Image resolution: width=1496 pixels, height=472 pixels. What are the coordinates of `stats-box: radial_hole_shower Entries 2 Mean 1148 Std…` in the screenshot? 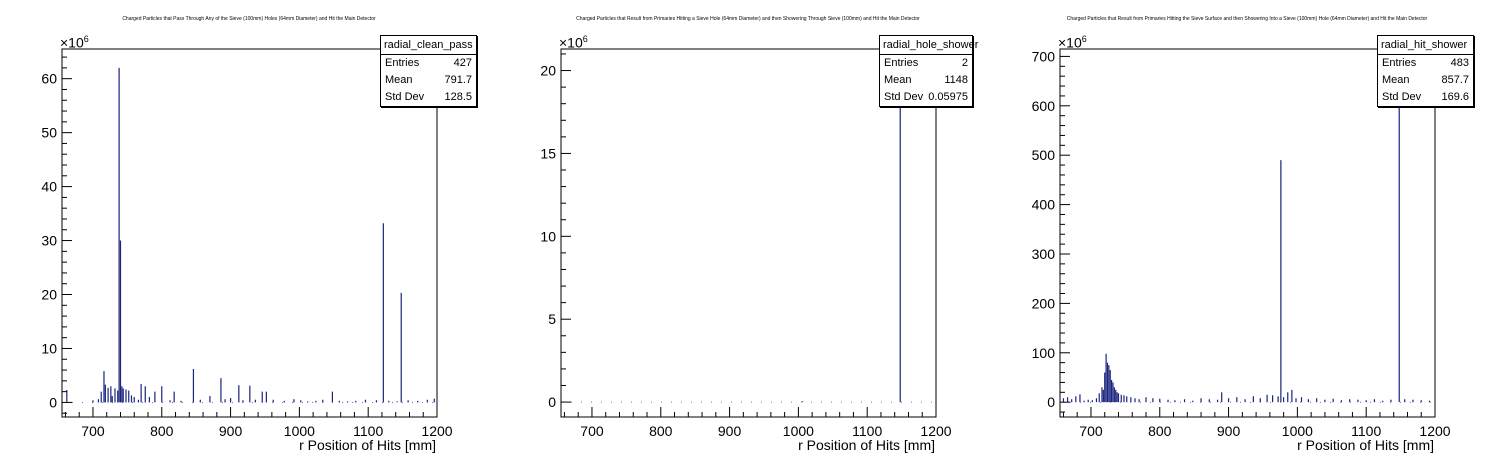 It's located at (928, 71).